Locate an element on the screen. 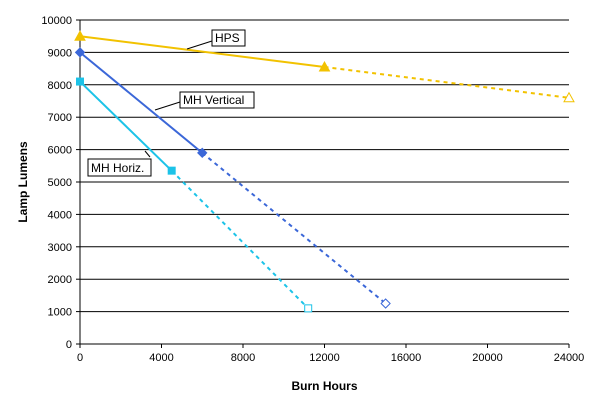 The width and height of the screenshot is (596, 408). x-tick-label-20000: 20000 is located at coordinates (487, 358).